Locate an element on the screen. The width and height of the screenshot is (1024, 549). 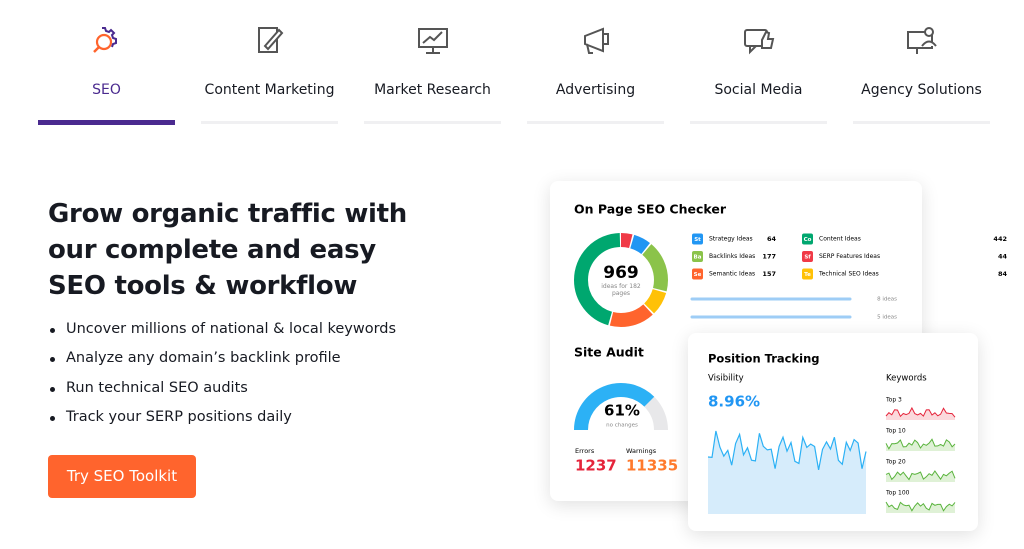
visibility: 8.96% is located at coordinates (734, 402).